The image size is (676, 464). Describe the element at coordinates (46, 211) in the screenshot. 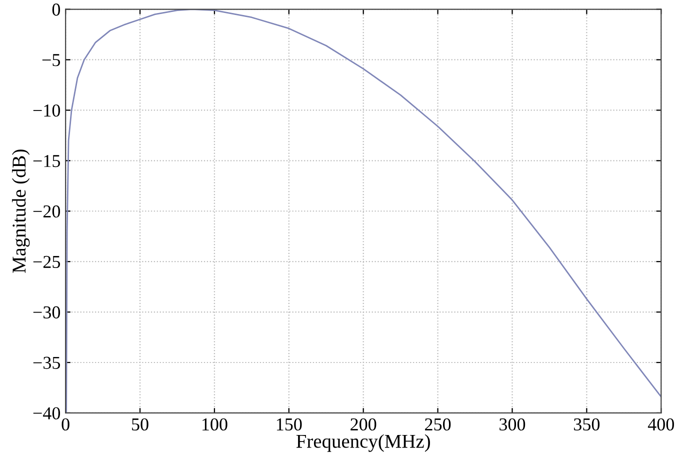

I see `y-tick-label: −20` at that location.